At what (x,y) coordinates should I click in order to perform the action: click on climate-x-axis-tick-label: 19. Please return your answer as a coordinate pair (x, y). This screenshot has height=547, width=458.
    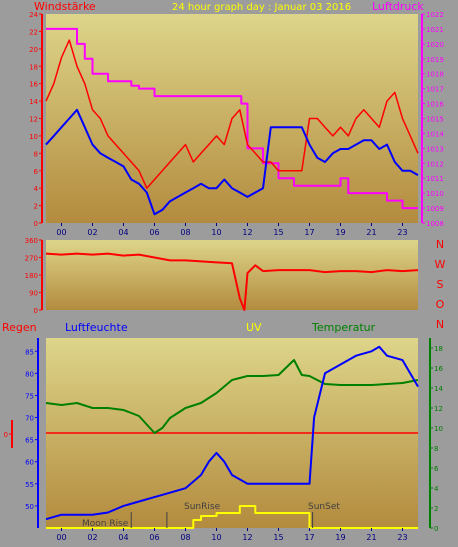
    Looking at the image, I should click on (340, 537).